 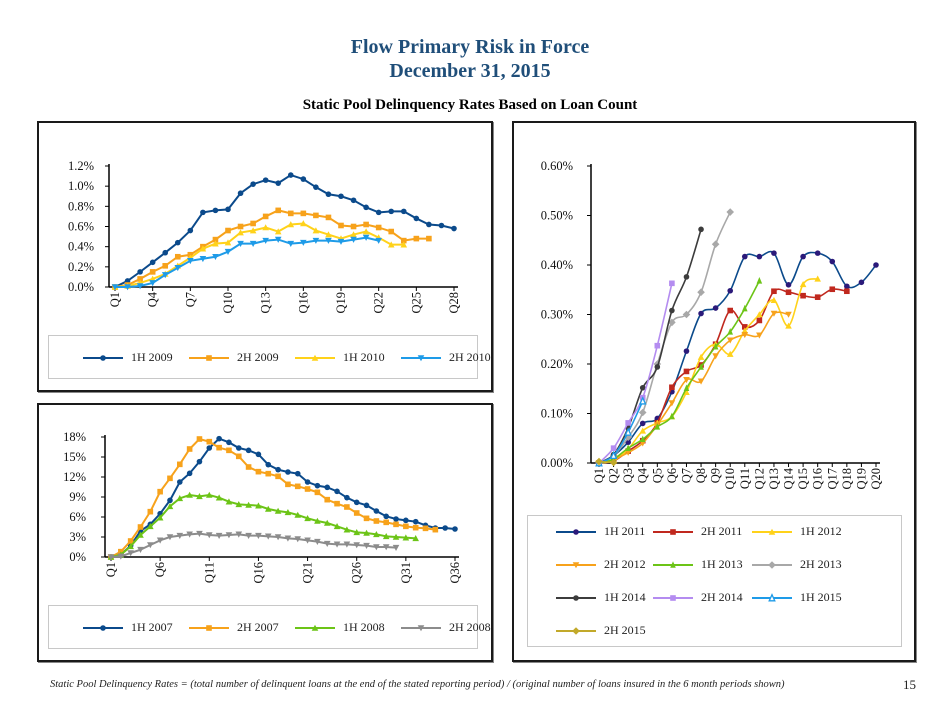 What do you see at coordinates (730, 479) in the screenshot?
I see `x-tick-label: Q10` at bounding box center [730, 479].